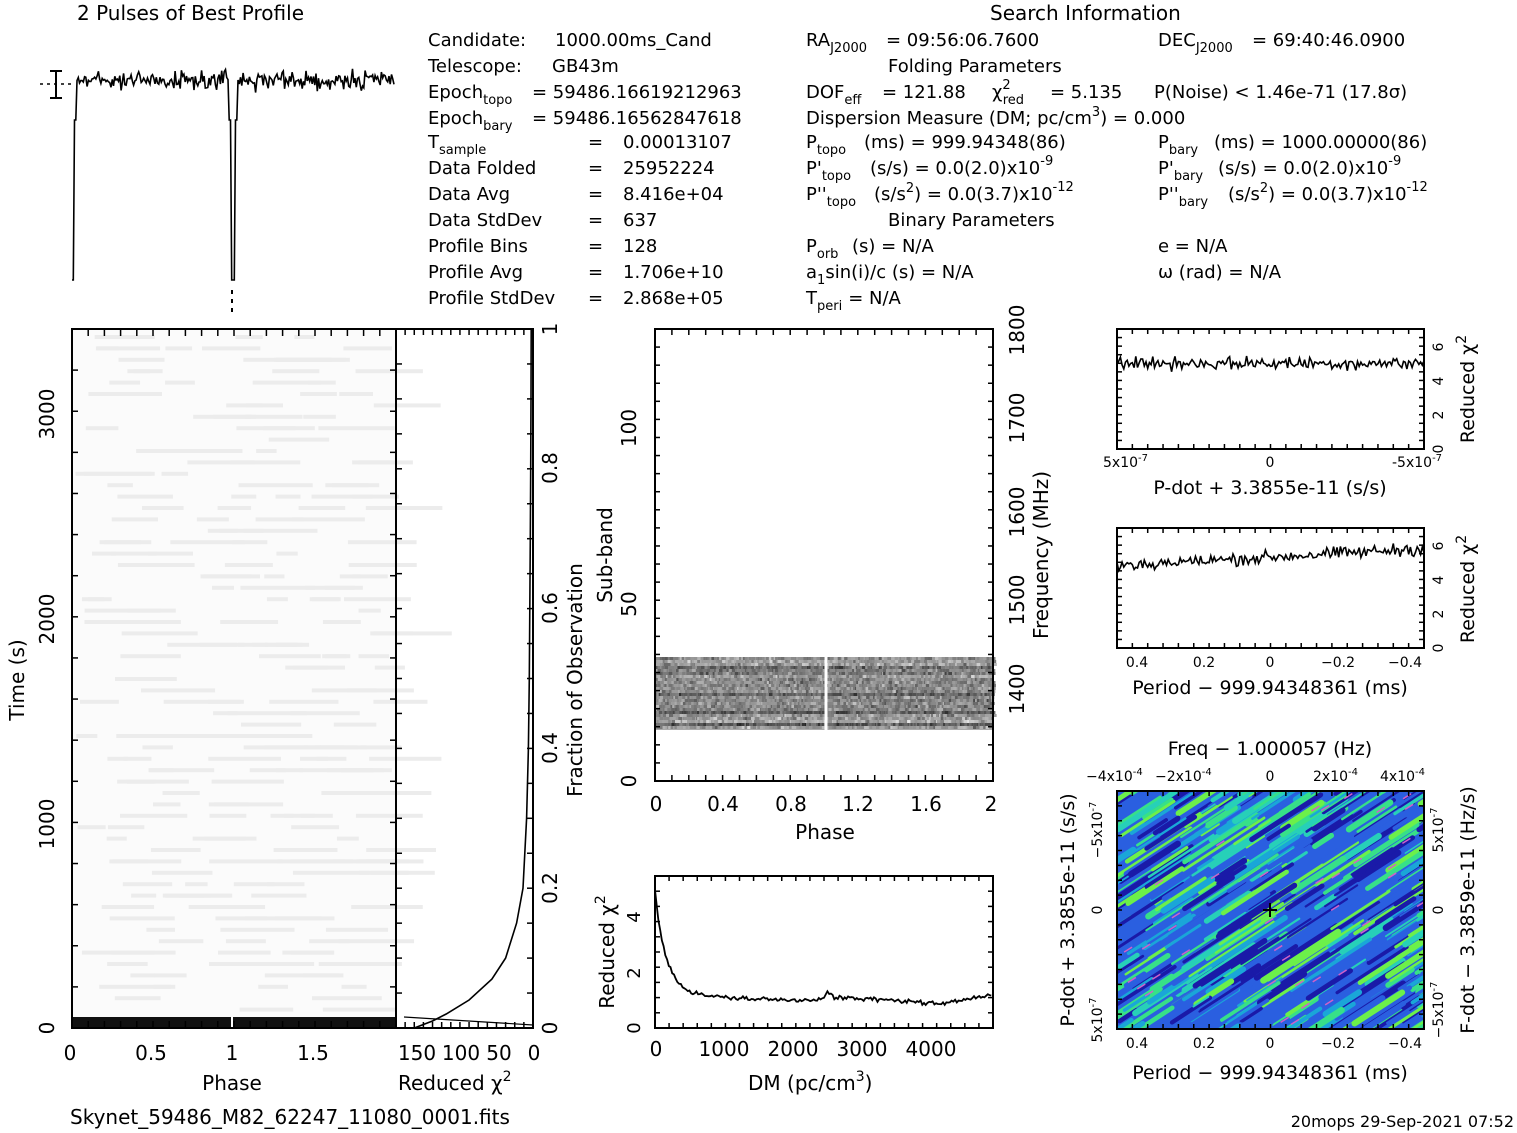 This screenshot has height=1133, width=1517. Describe the element at coordinates (1244, 194) in the screenshot. I see `pddbary-value: (s/s` at that location.